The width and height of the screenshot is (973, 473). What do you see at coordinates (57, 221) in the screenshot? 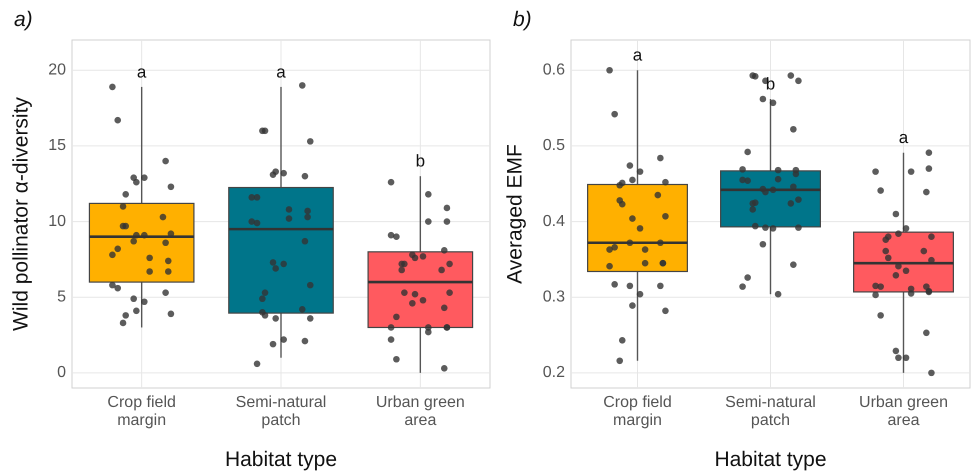
I see `y-tick-label: 10` at bounding box center [57, 221].